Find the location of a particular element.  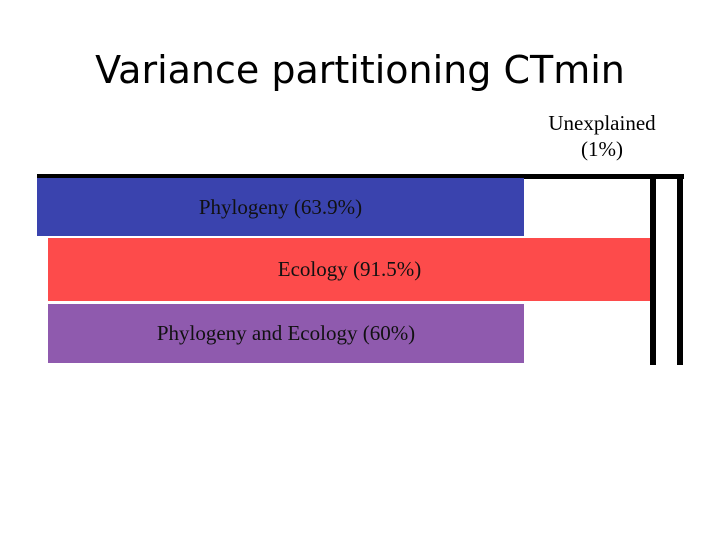

unexplained-right-line is located at coordinates (680, 269).